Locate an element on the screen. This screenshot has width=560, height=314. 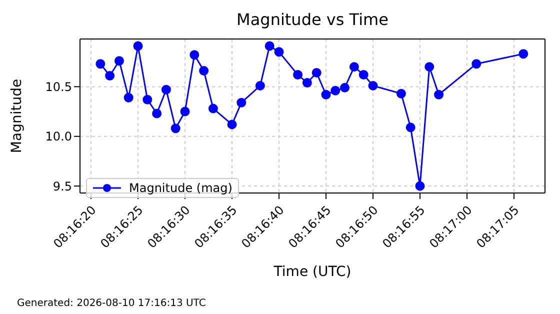
chart-title: Magnitude vs Time is located at coordinates (313, 19).